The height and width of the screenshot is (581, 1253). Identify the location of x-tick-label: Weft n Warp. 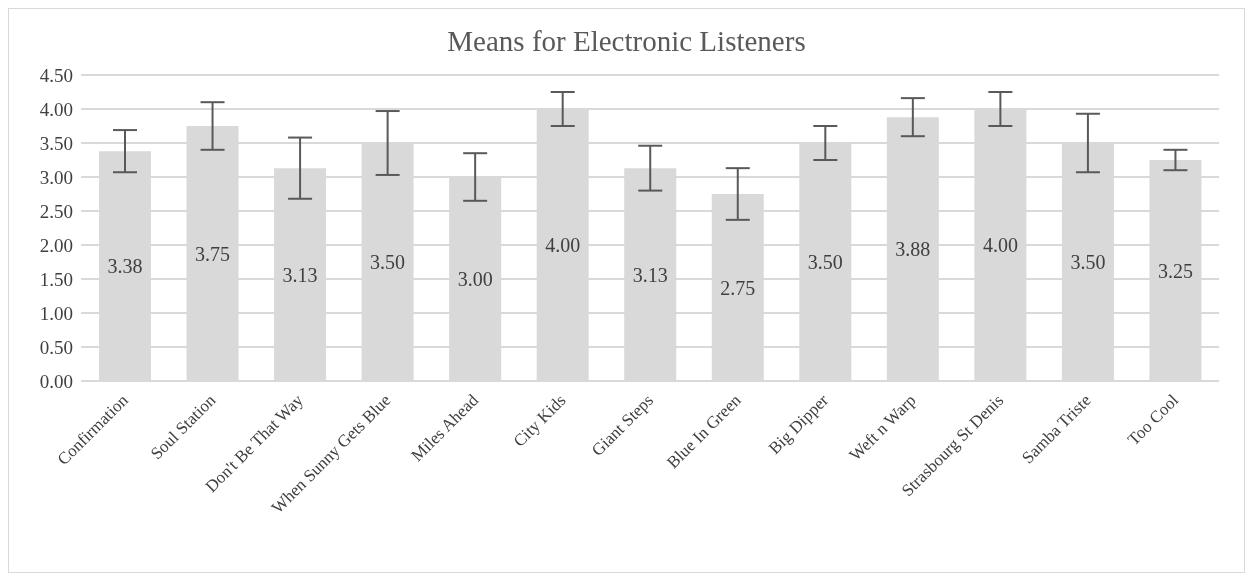
(882, 427).